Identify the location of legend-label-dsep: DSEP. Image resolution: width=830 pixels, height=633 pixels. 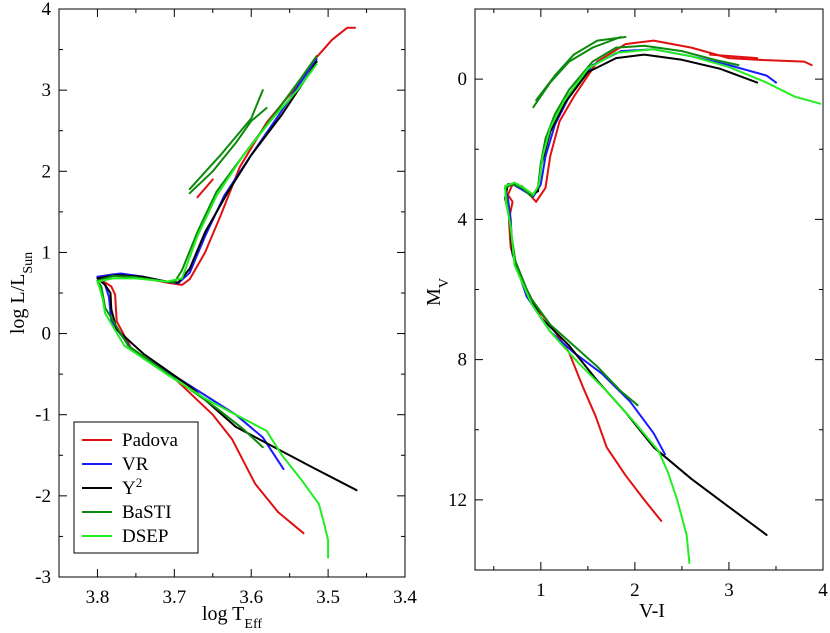
(145, 536).